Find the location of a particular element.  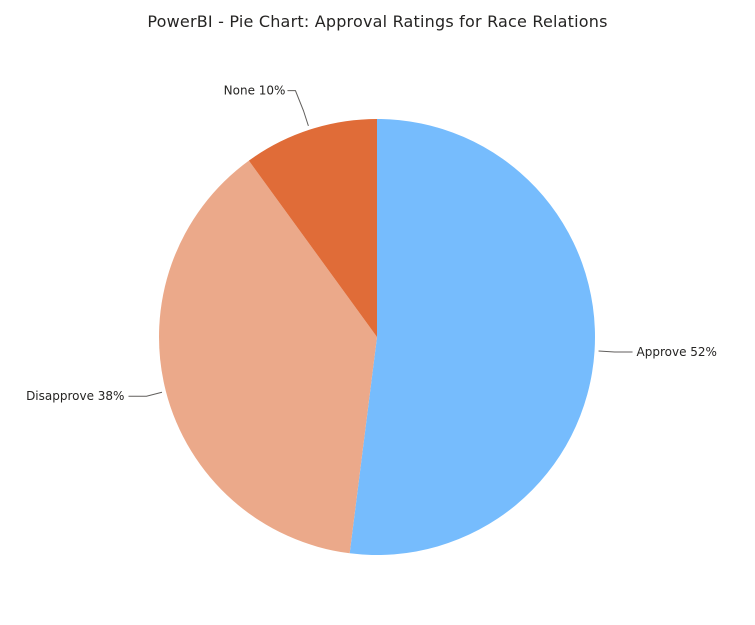

leader-line-approve is located at coordinates (615, 351).